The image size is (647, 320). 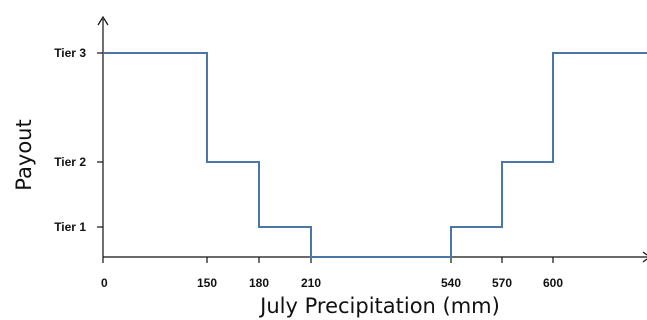 What do you see at coordinates (259, 283) in the screenshot?
I see `x-tick-label: 180` at bounding box center [259, 283].